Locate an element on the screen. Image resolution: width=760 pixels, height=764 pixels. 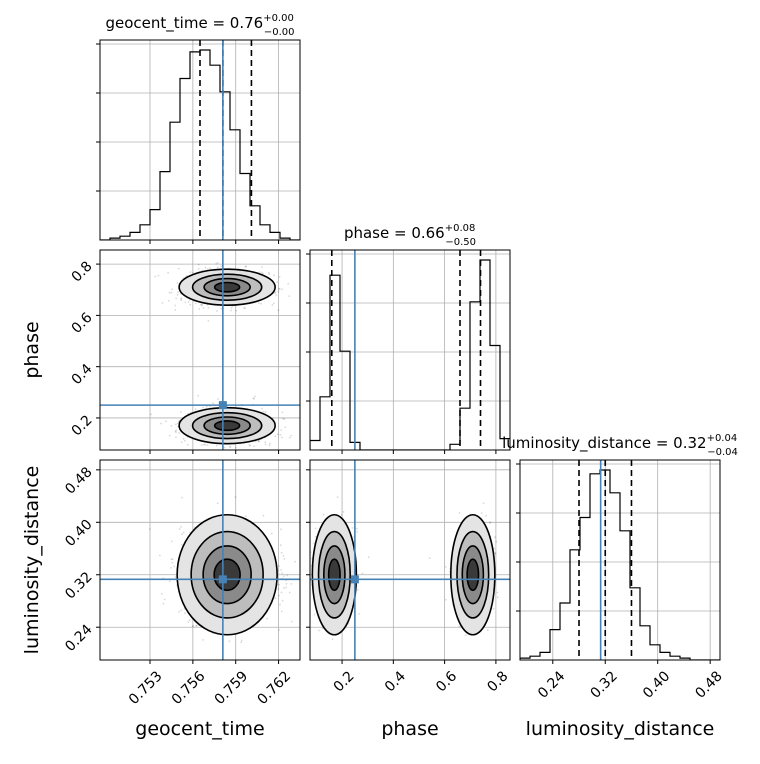
panel-title-geocent_time: geocent_time = 0.76+0.00 −0.00 is located at coordinates (200, 25).